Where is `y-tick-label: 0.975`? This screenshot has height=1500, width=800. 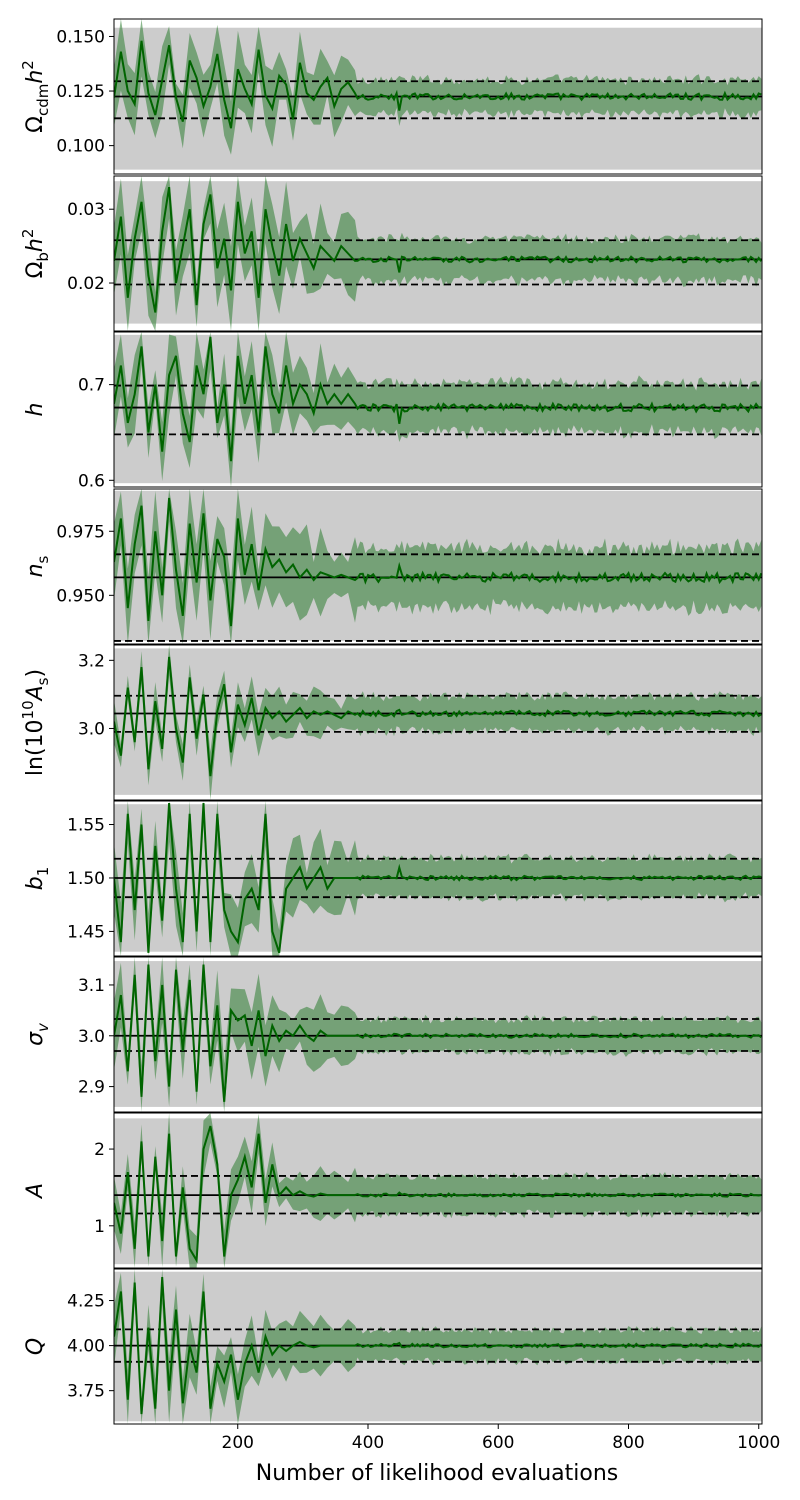
y-tick-label: 0.975 is located at coordinates (80, 532).